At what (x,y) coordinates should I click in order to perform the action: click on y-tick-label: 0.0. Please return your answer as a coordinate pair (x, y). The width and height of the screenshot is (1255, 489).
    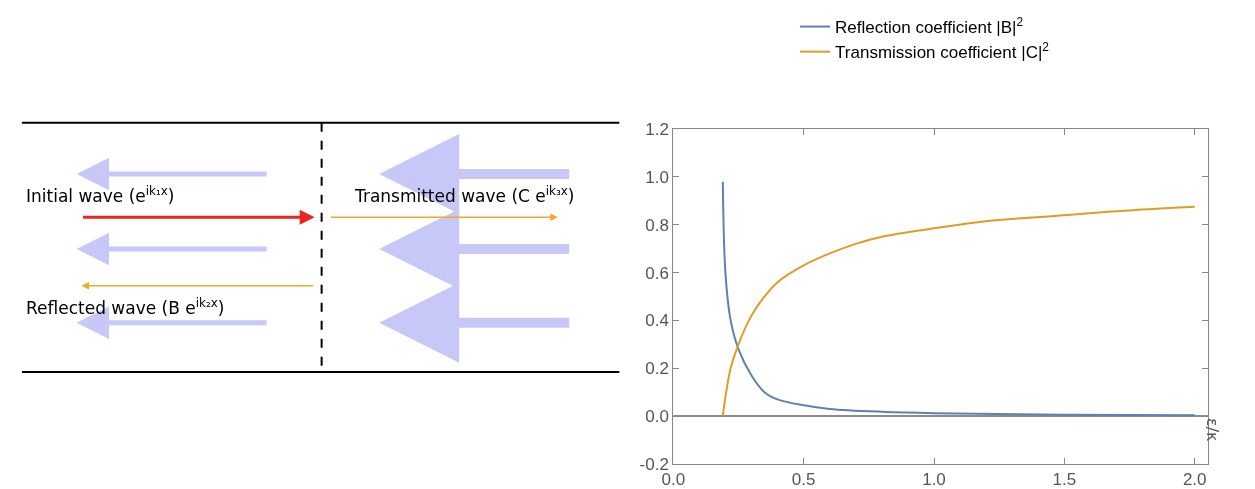
    Looking at the image, I should click on (657, 417).